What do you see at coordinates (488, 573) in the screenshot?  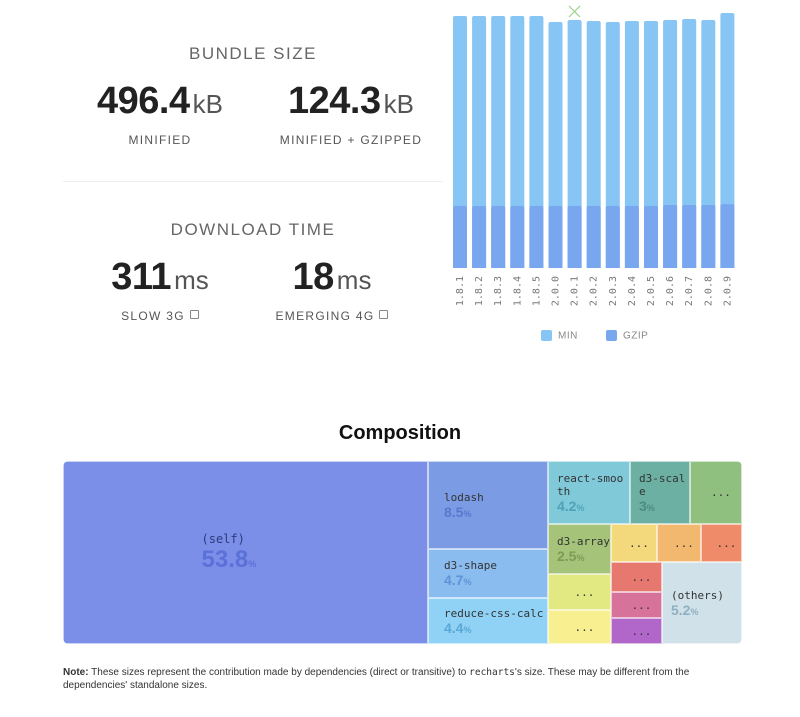 I see `treemap-tile: d3-shape 4.7%` at bounding box center [488, 573].